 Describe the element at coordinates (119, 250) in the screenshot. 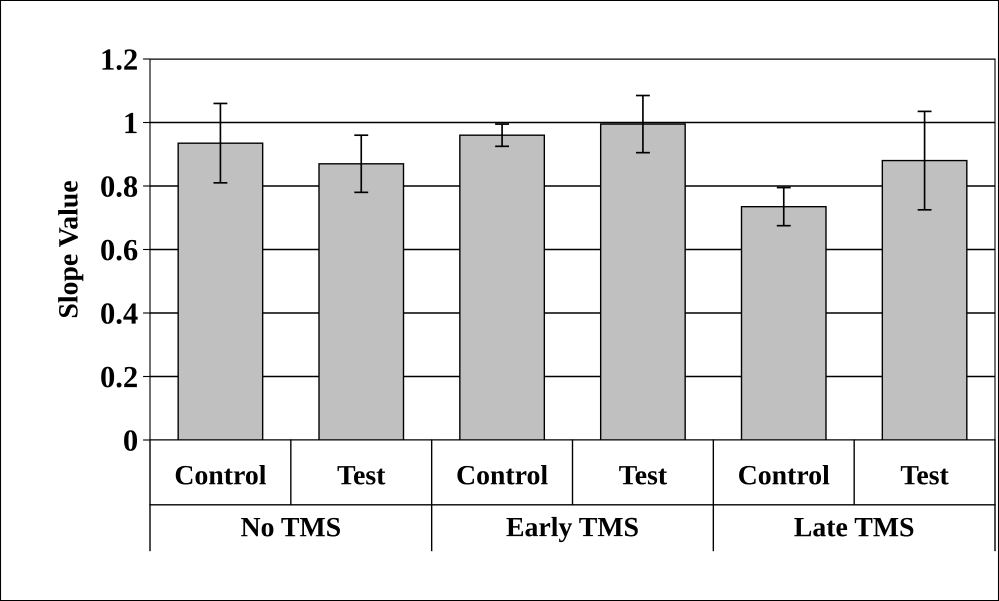

I see `y-tick-label: 0.6` at that location.